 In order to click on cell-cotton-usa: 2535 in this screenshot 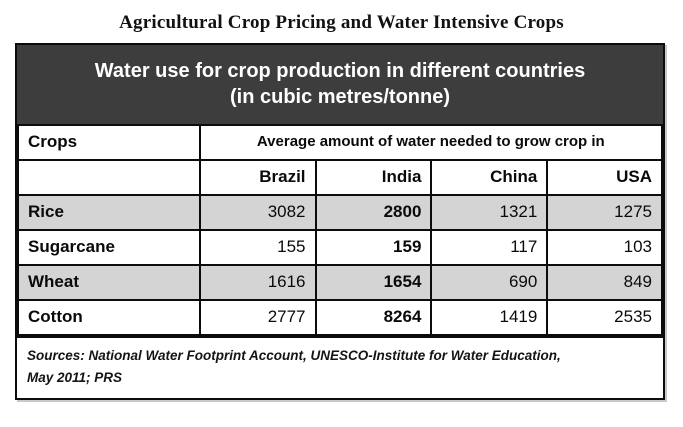, I will do `click(604, 317)`.